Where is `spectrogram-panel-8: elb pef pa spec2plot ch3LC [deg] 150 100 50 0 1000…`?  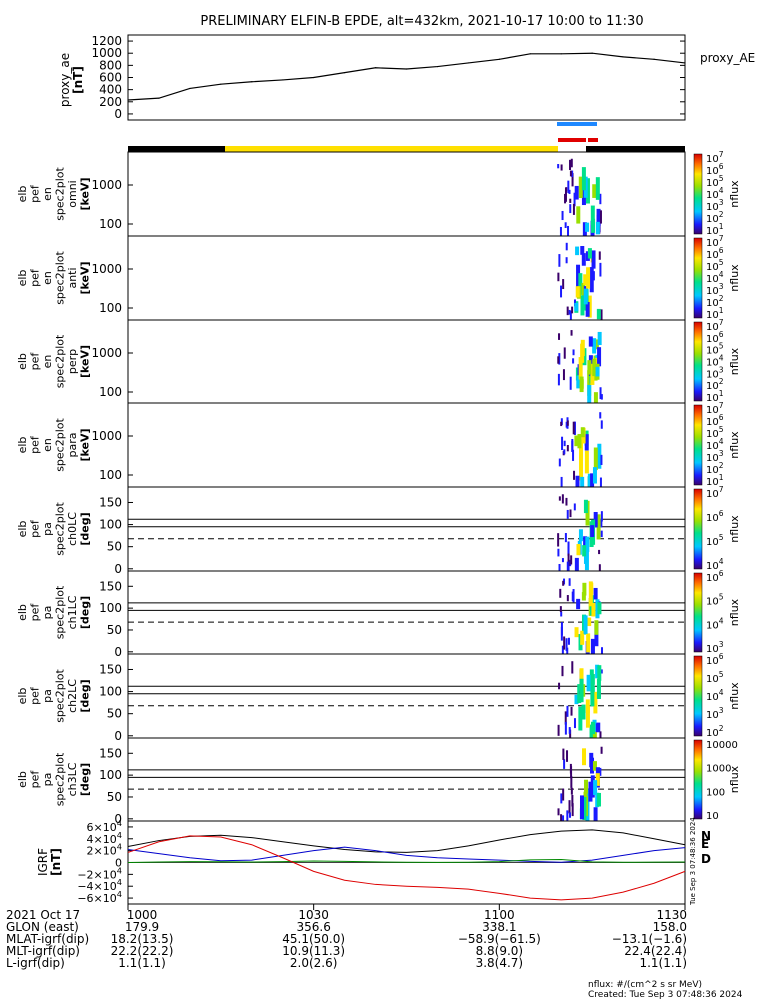 spectrogram-panel-8: elb pef pa spec2plot ch3LC [deg] 150 100 50 0 1000… is located at coordinates (378, 781).